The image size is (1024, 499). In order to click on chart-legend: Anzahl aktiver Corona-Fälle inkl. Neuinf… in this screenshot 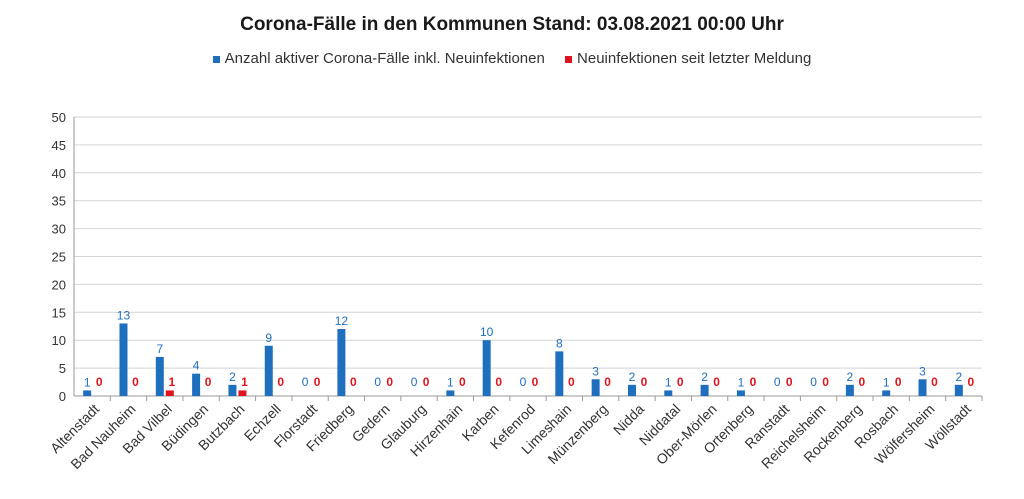, I will do `click(512, 58)`.